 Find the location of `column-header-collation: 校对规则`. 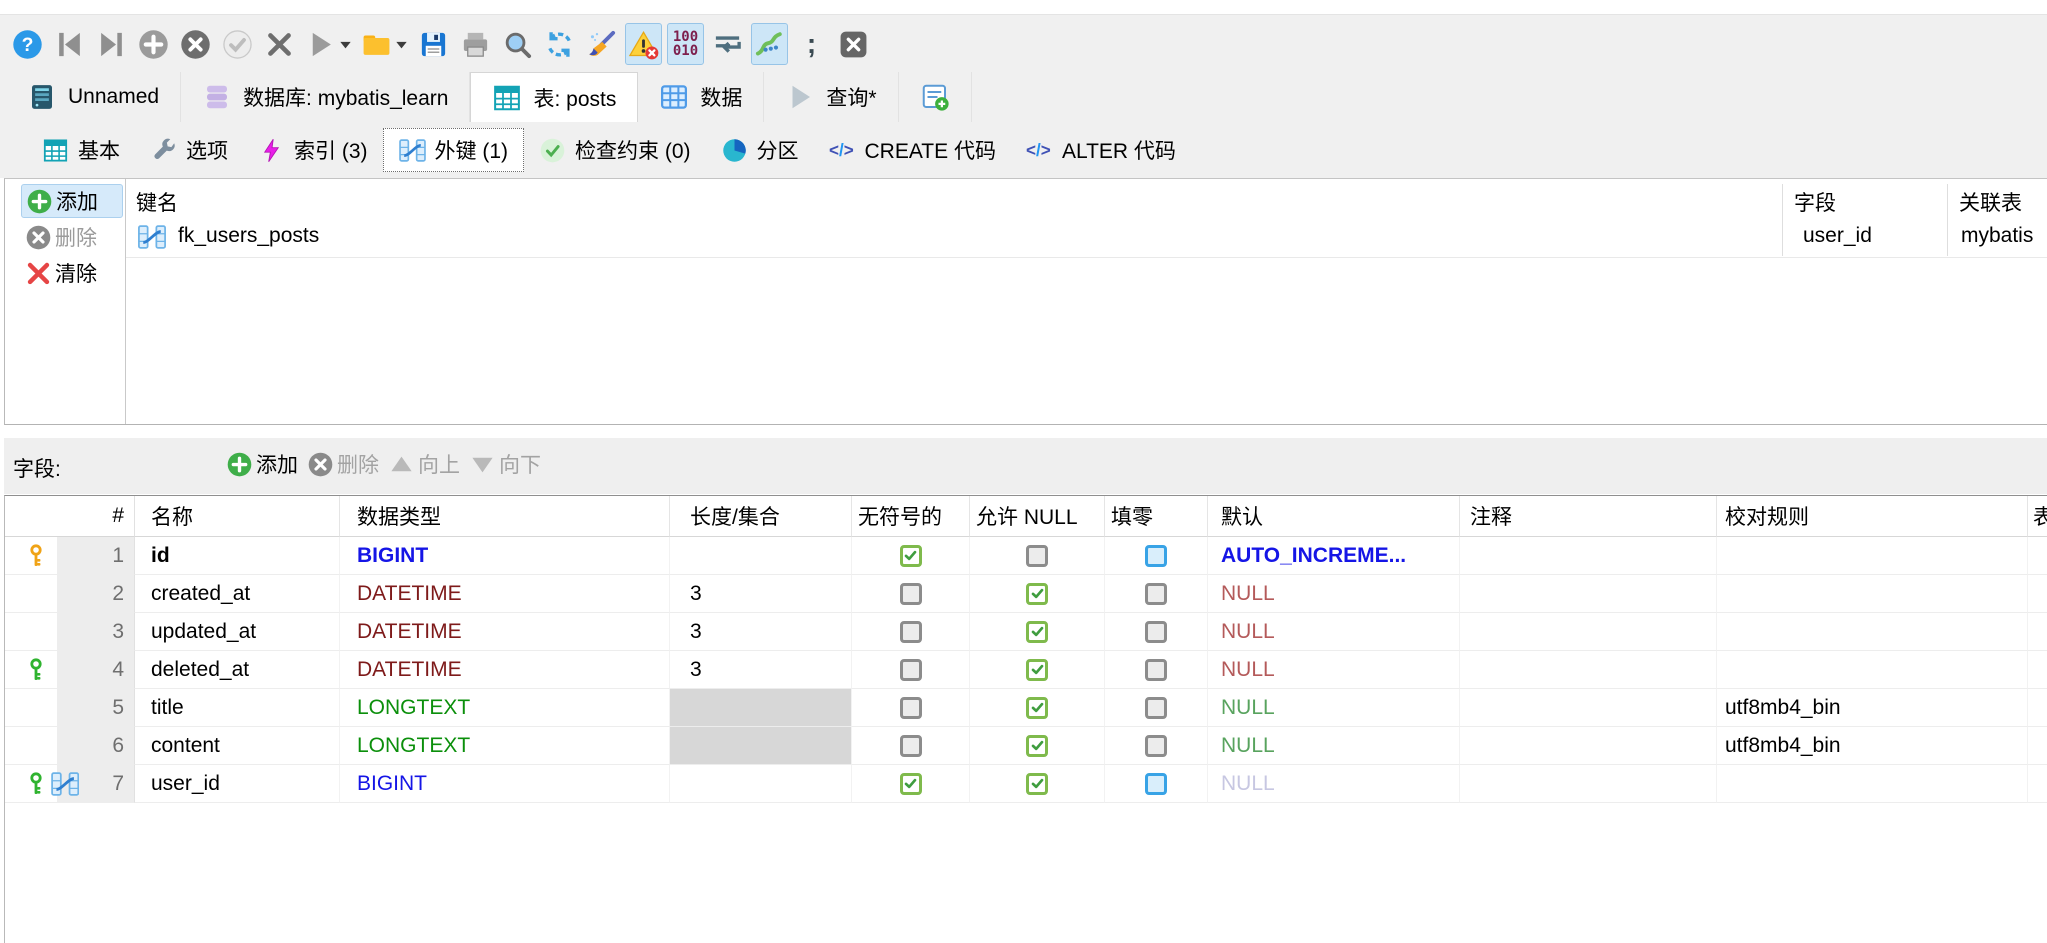

column-header-collation: 校对规则 is located at coordinates (1872, 516).